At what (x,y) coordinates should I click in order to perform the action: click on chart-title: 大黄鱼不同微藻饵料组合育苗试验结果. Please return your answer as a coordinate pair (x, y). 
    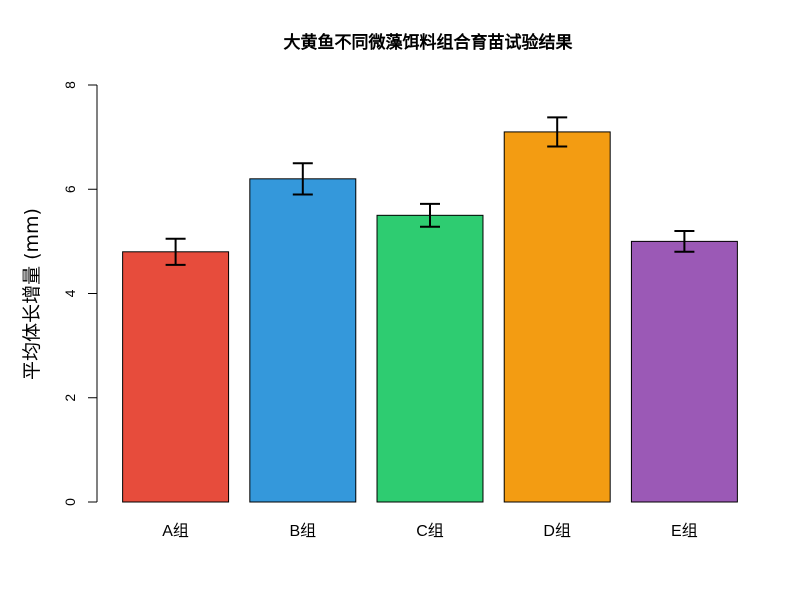
    Looking at the image, I should click on (428, 42).